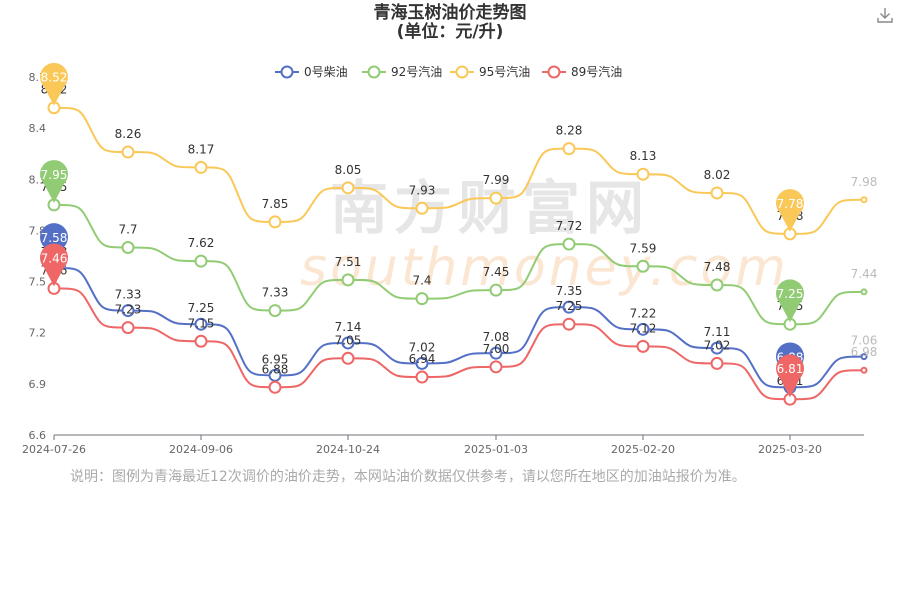 The height and width of the screenshot is (600, 900). I want to click on download-icon, so click(885, 15).